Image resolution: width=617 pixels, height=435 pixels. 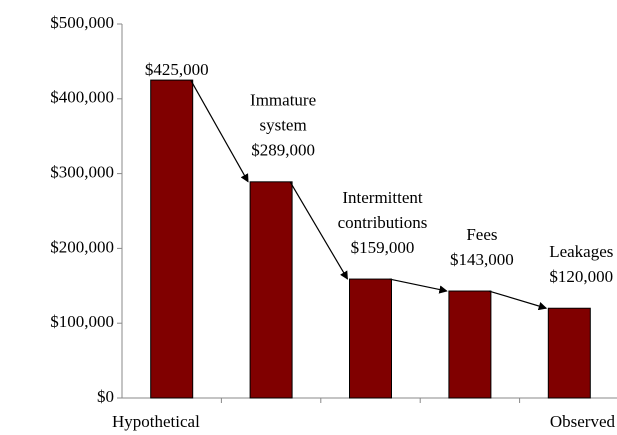 What do you see at coordinates (82, 97) in the screenshot?
I see `y-tick-label: $400,000` at bounding box center [82, 97].